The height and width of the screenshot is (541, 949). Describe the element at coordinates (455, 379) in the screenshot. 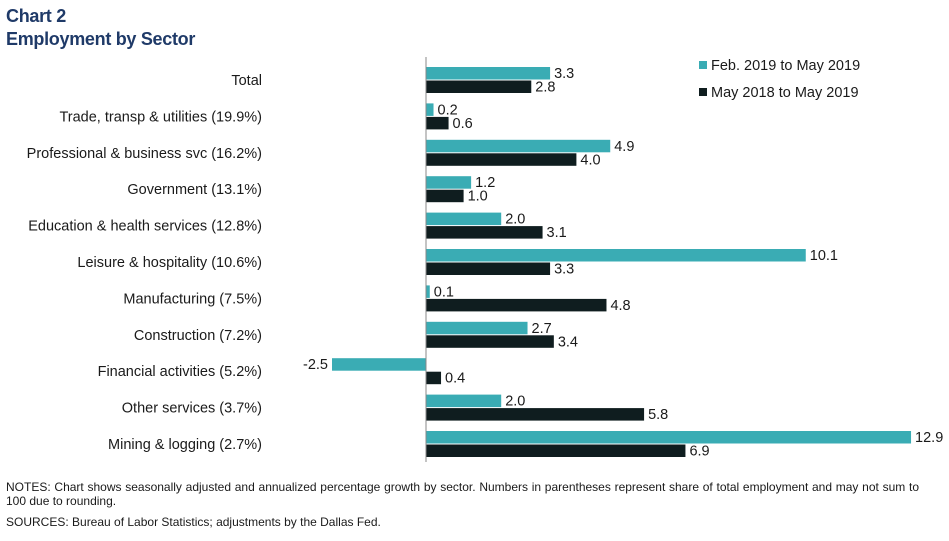

I see `data-label: 0.4` at that location.